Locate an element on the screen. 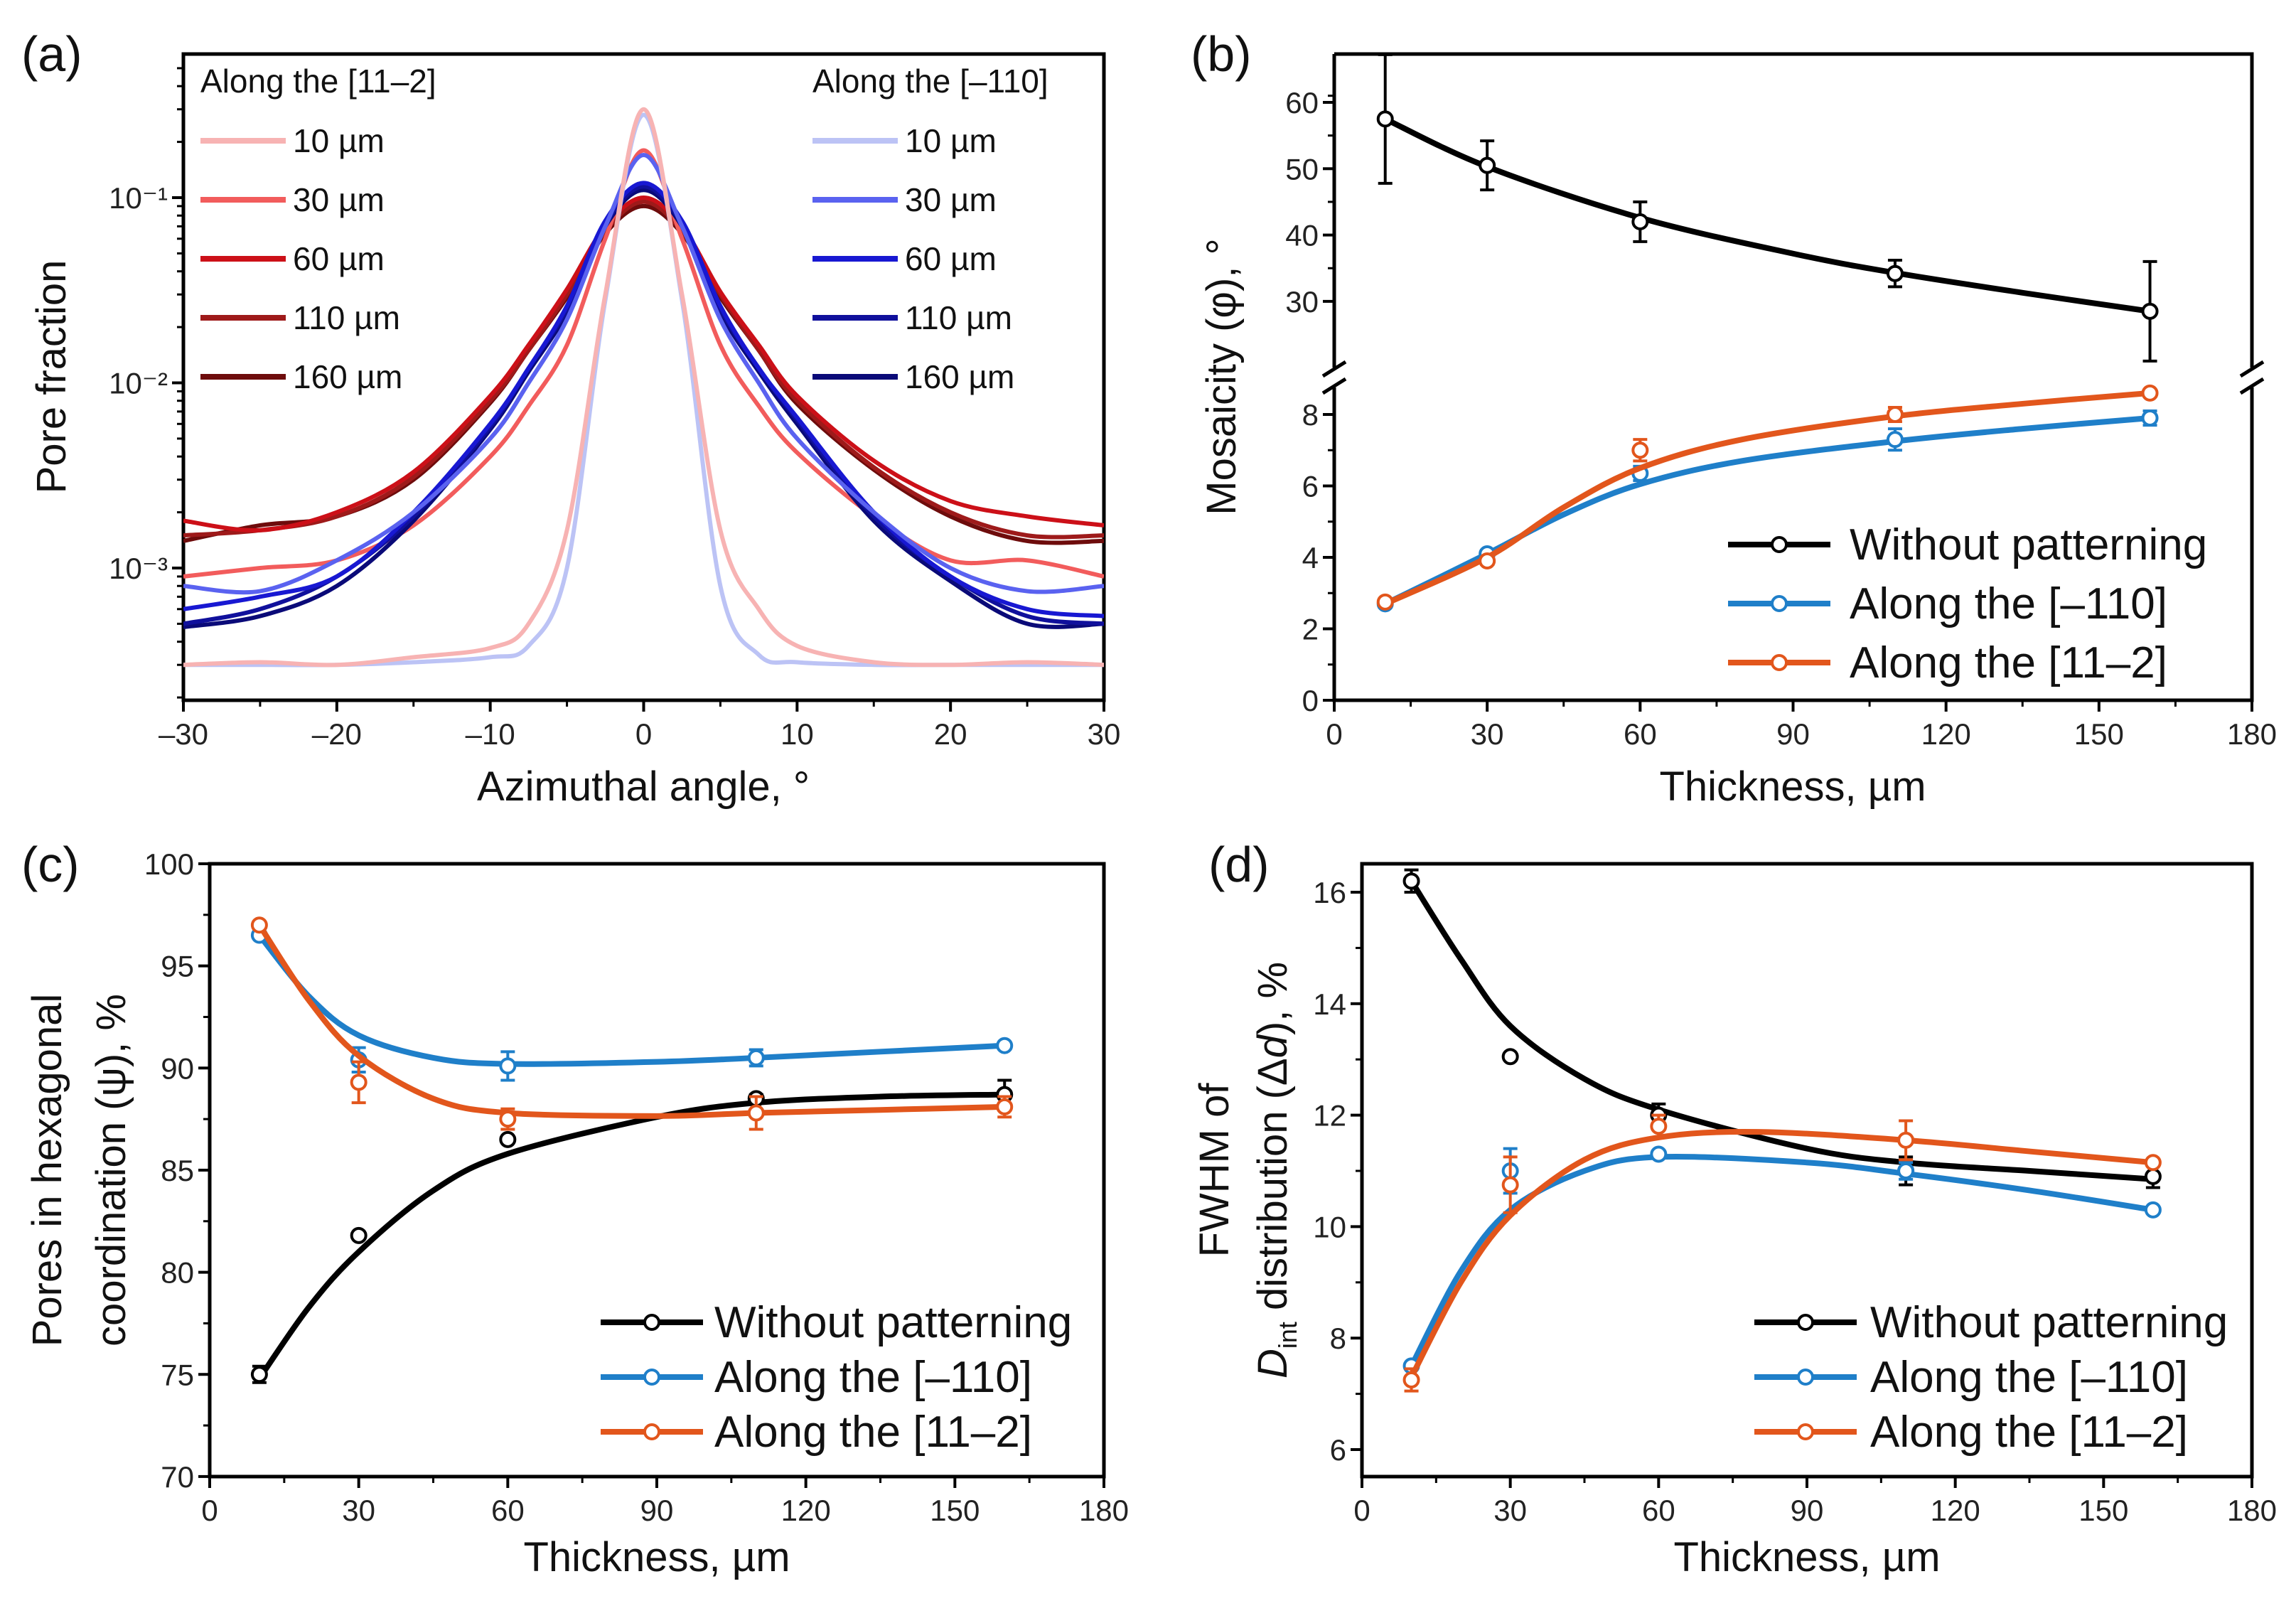  series-line-112-110m is located at coordinates (643, 369).